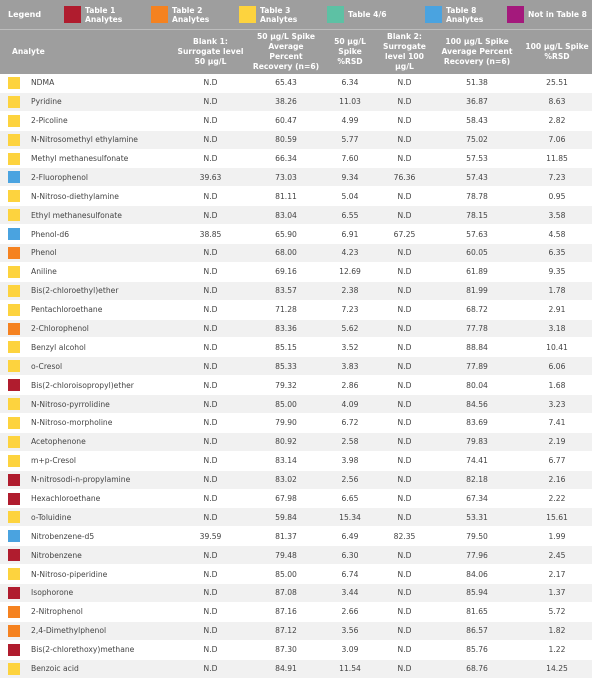 Image resolution: width=592 pixels, height=689 pixels. I want to click on recovery-100-value: 85.94, so click(477, 593).